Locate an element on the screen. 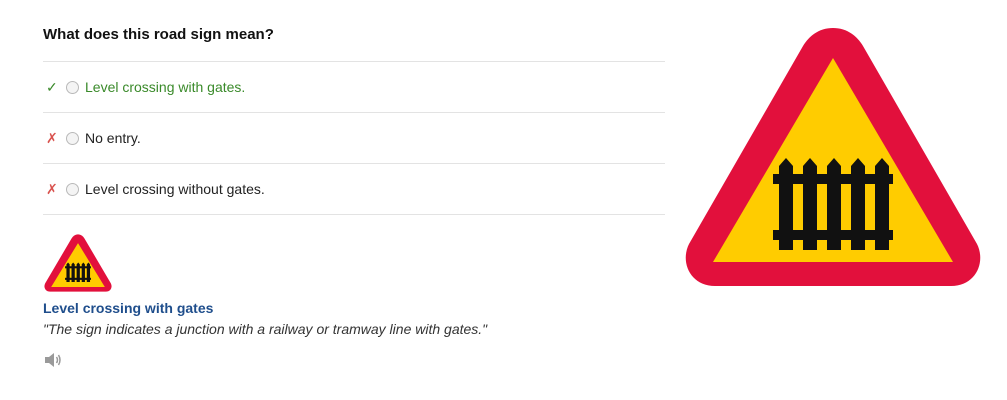 The width and height of the screenshot is (1007, 400). gate-fence-icon is located at coordinates (833, 204).